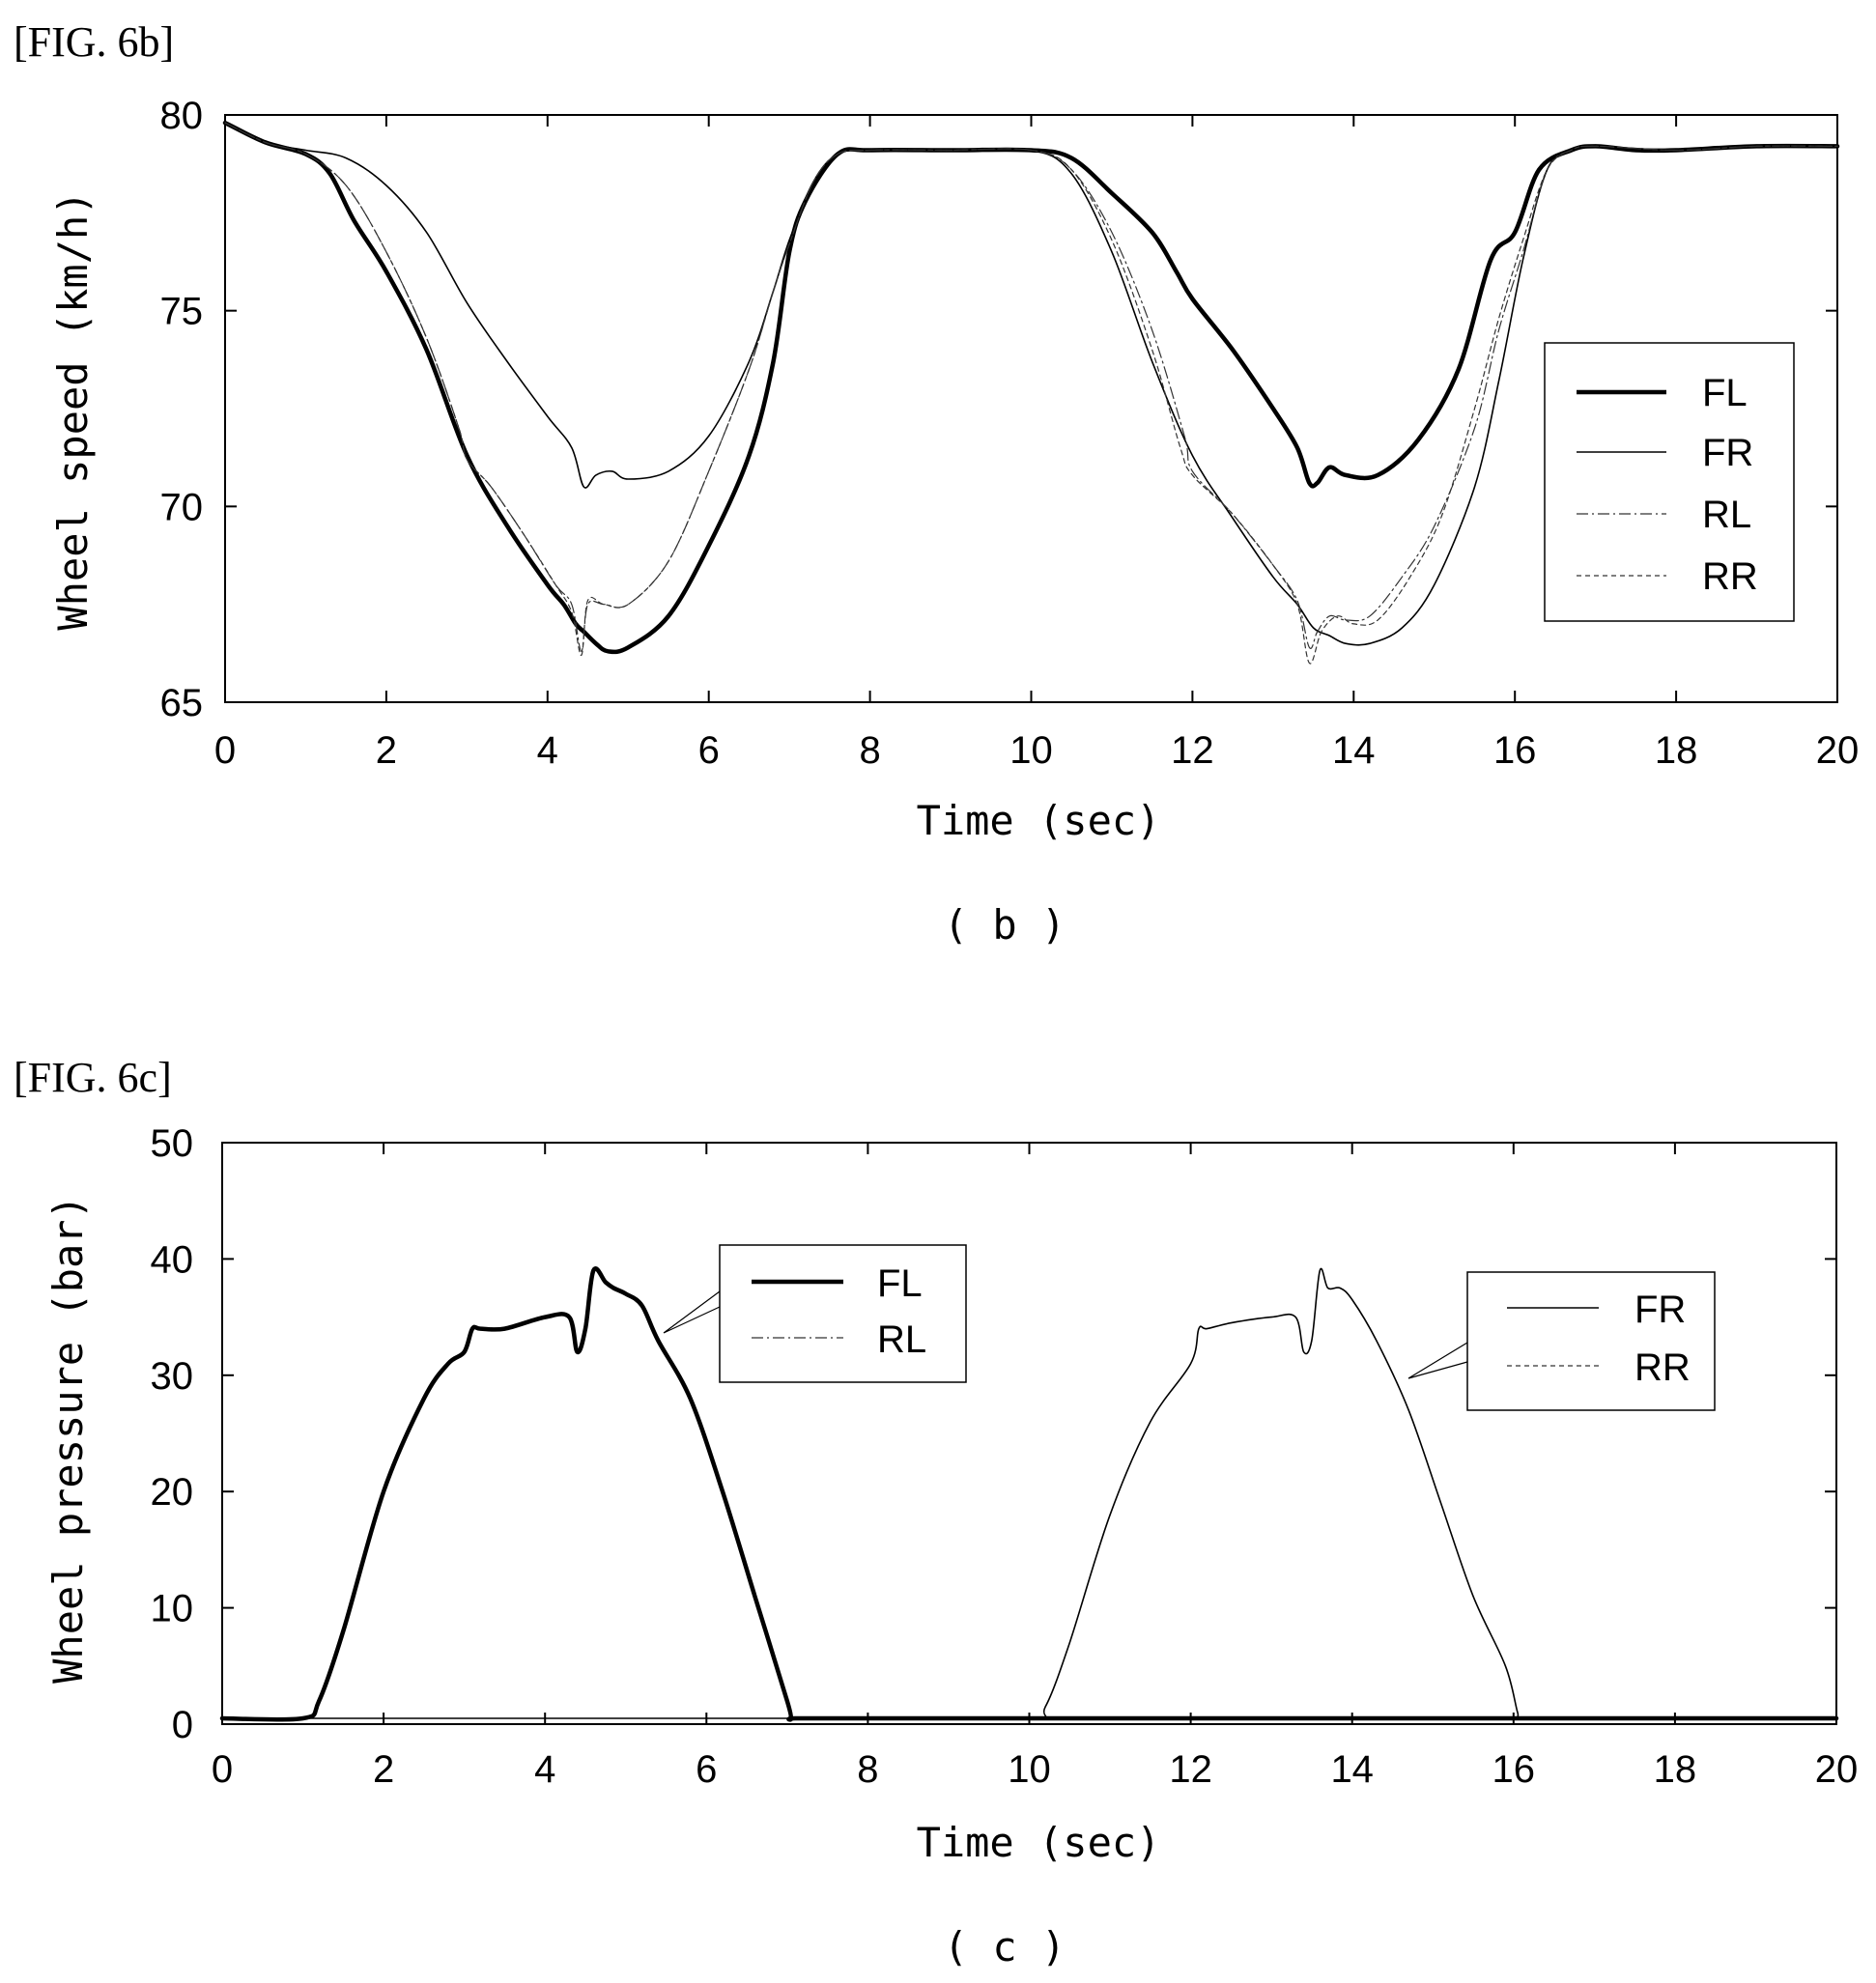 The width and height of the screenshot is (1876, 1983). I want to click on legend-label-fr-6c: FR, so click(1660, 1310).